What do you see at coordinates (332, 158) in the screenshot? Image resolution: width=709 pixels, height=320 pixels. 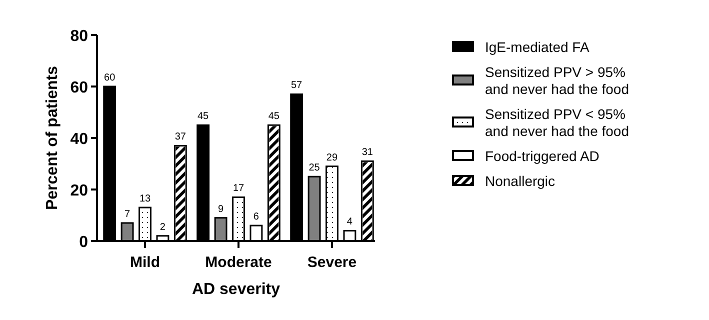 I see `data-label: 29` at bounding box center [332, 158].